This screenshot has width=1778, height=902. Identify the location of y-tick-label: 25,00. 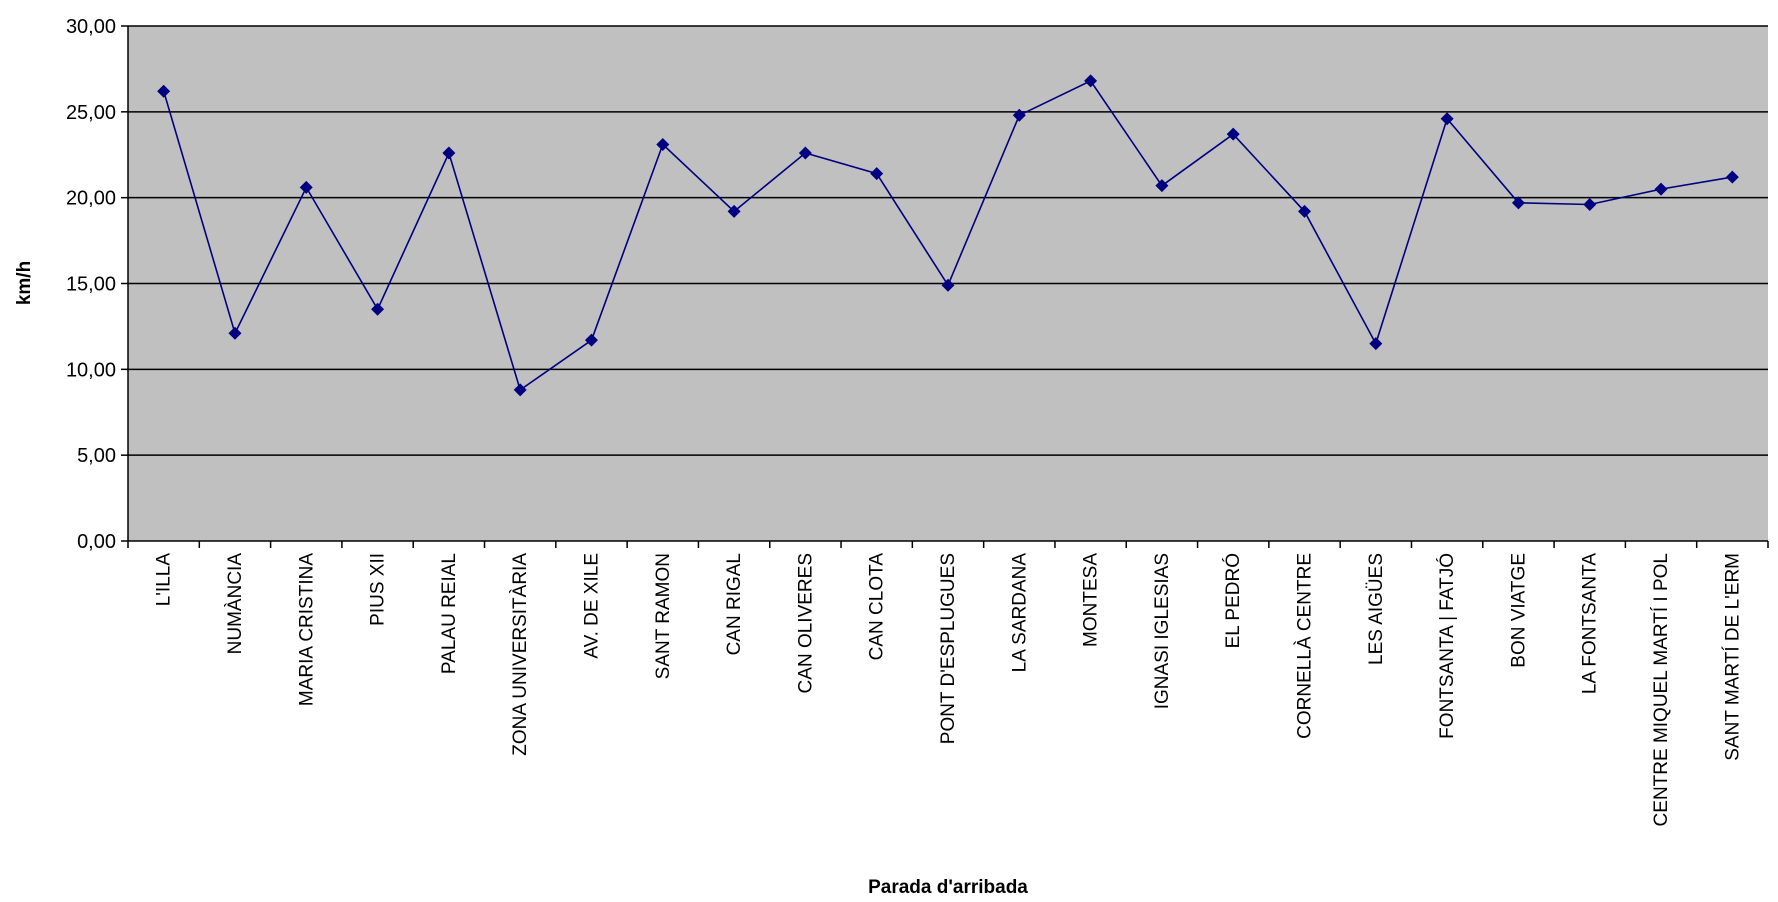
(91, 113).